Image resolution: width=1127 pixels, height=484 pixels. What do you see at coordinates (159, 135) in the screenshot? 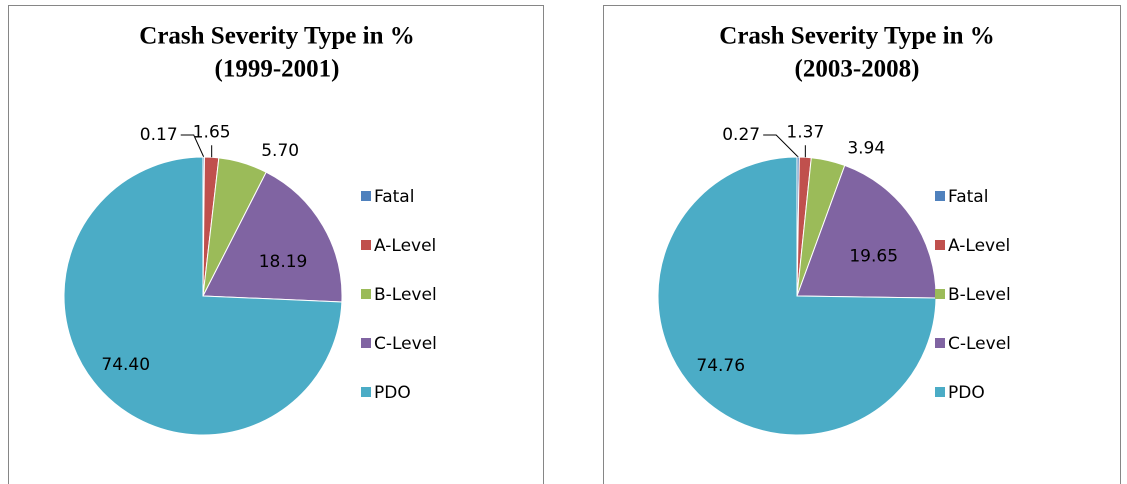
I see `data-label: 0.17` at bounding box center [159, 135].